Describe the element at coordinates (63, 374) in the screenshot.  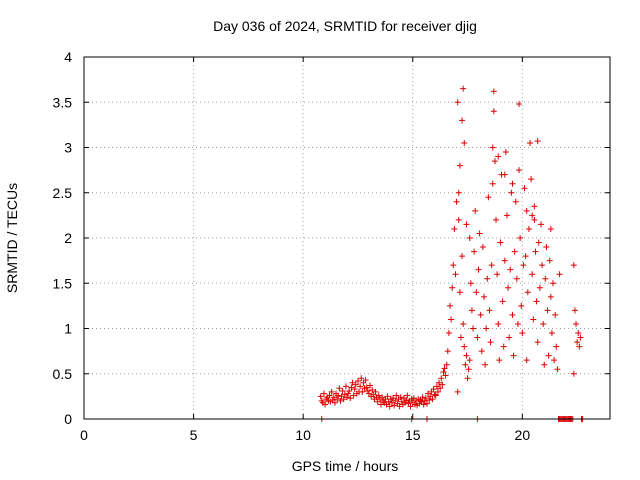
I see `y-tick-label: 0.5` at that location.